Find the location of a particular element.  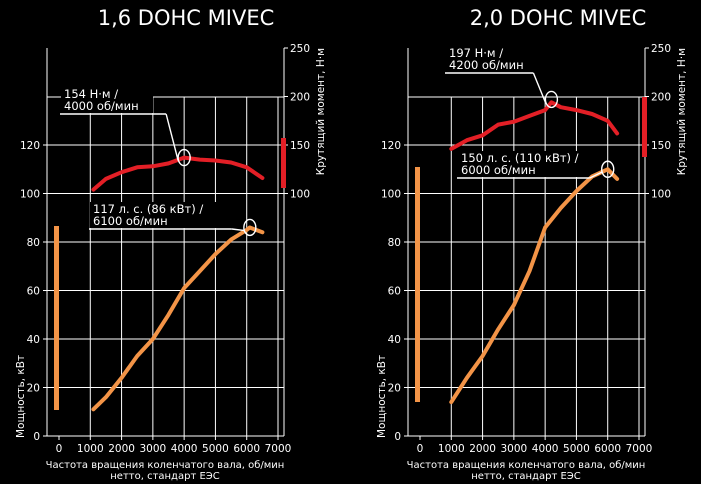

annotation-label: 4200 об/мин is located at coordinates (486, 65).